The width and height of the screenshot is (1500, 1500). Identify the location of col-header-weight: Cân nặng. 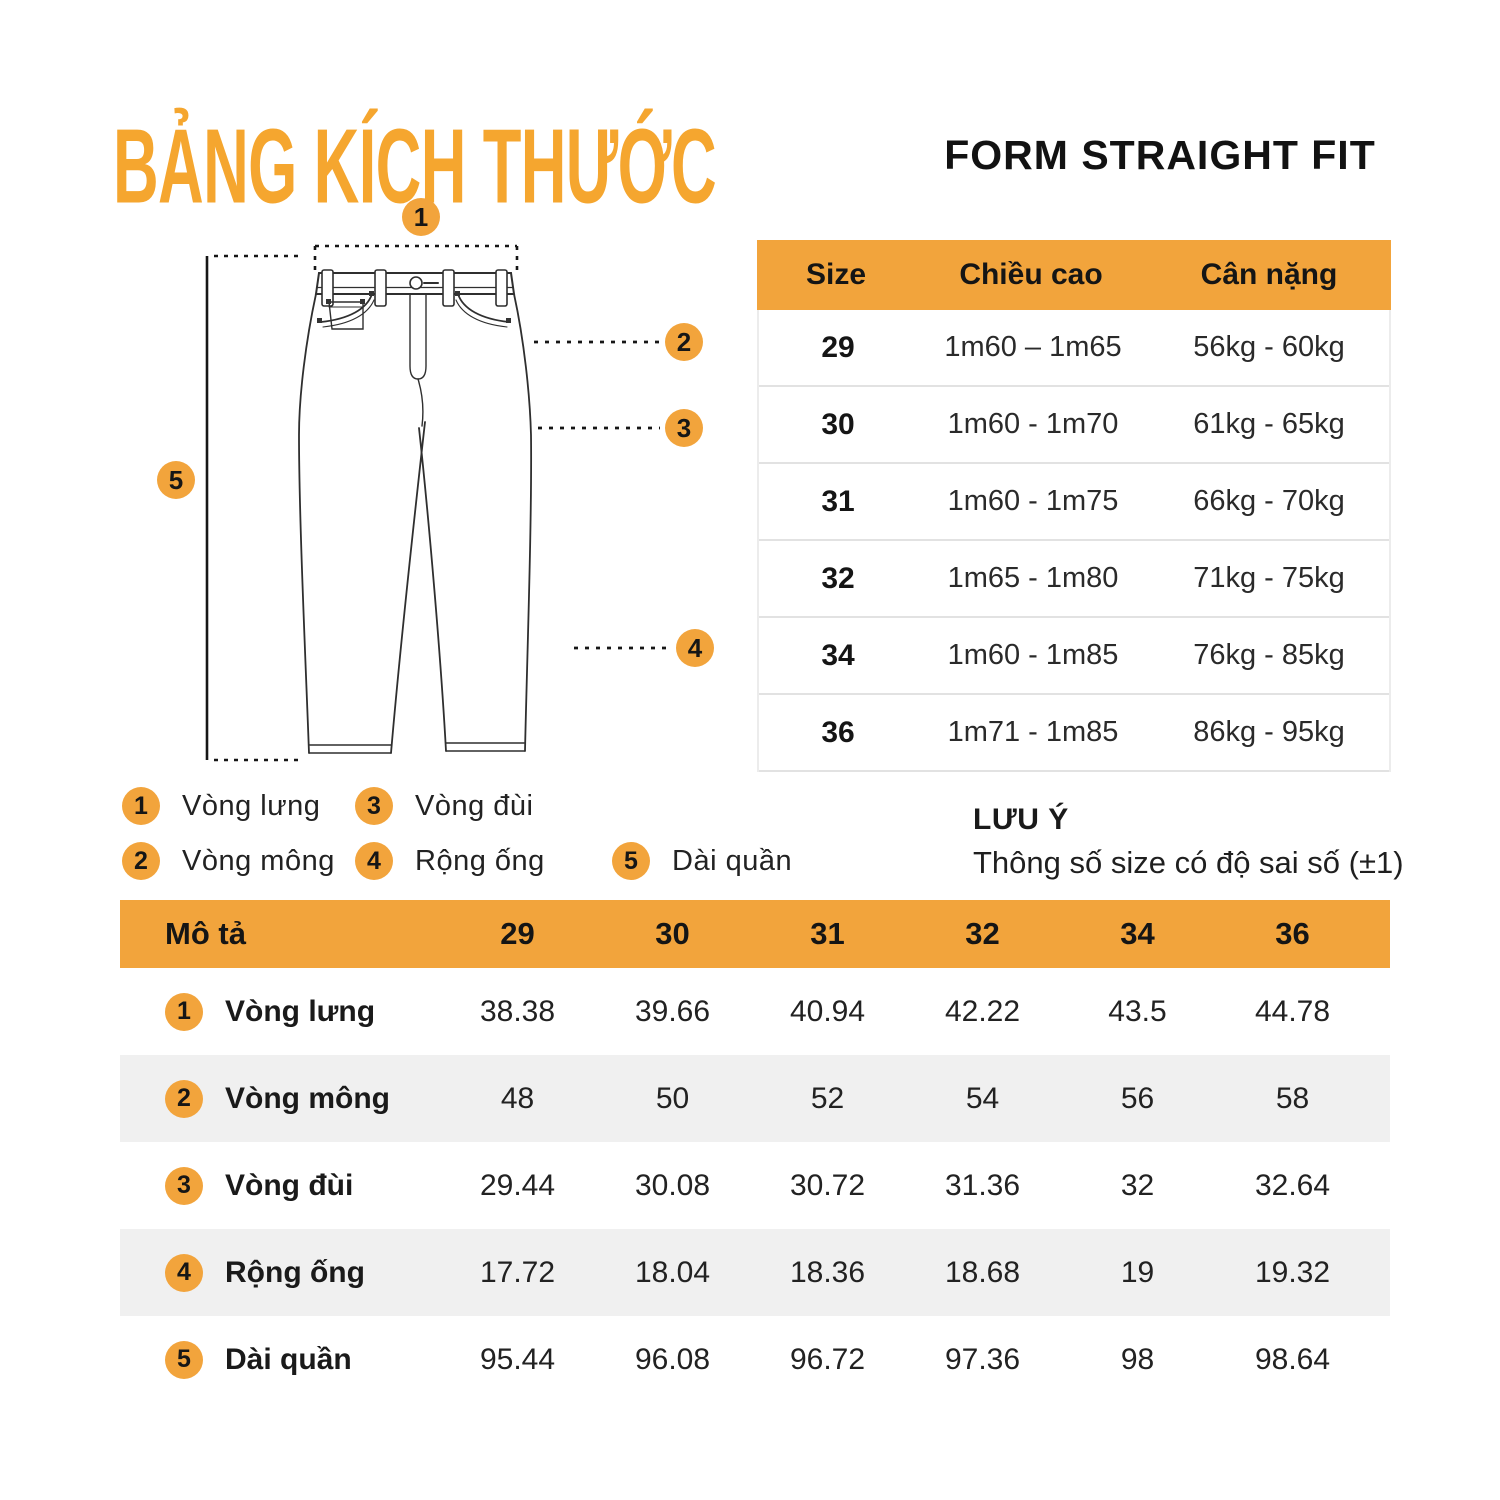
(1269, 274).